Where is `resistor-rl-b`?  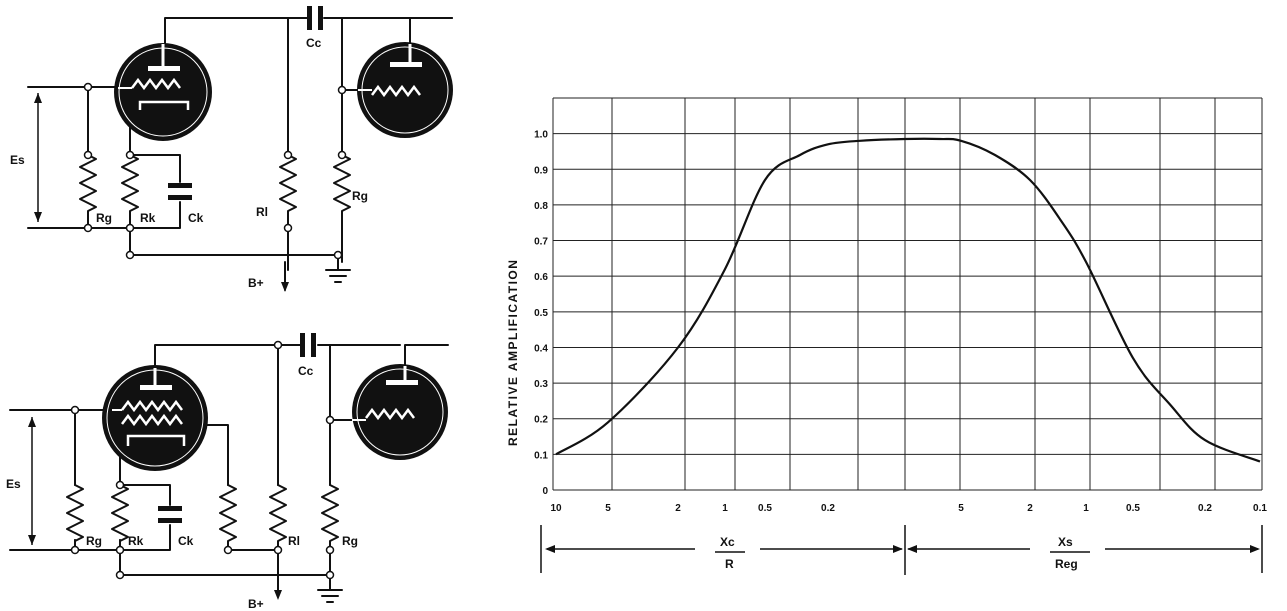
resistor-rl-b is located at coordinates (278, 517).